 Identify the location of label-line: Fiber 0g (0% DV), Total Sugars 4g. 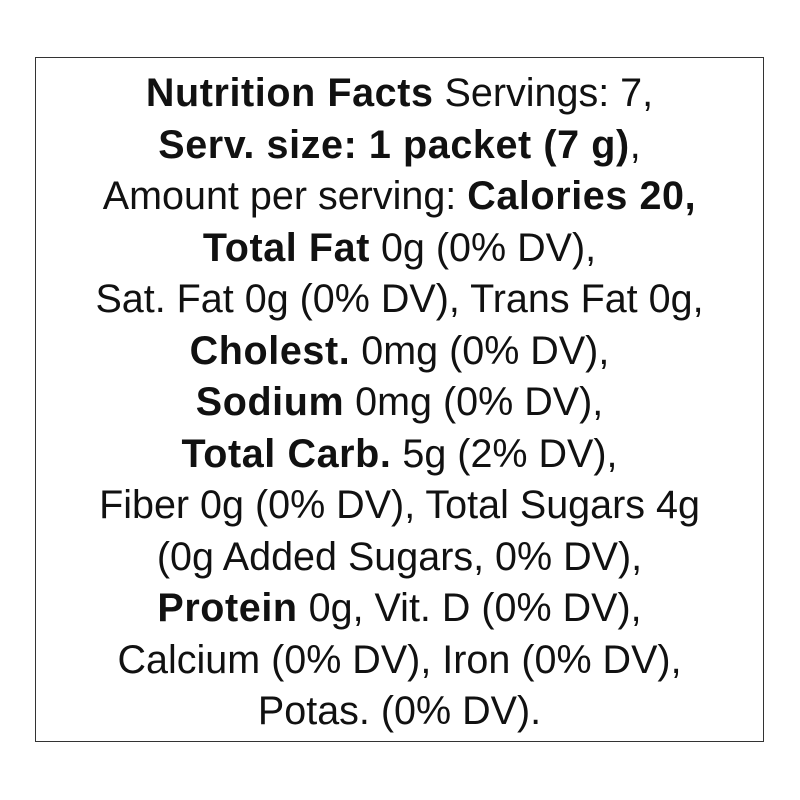
(399, 506).